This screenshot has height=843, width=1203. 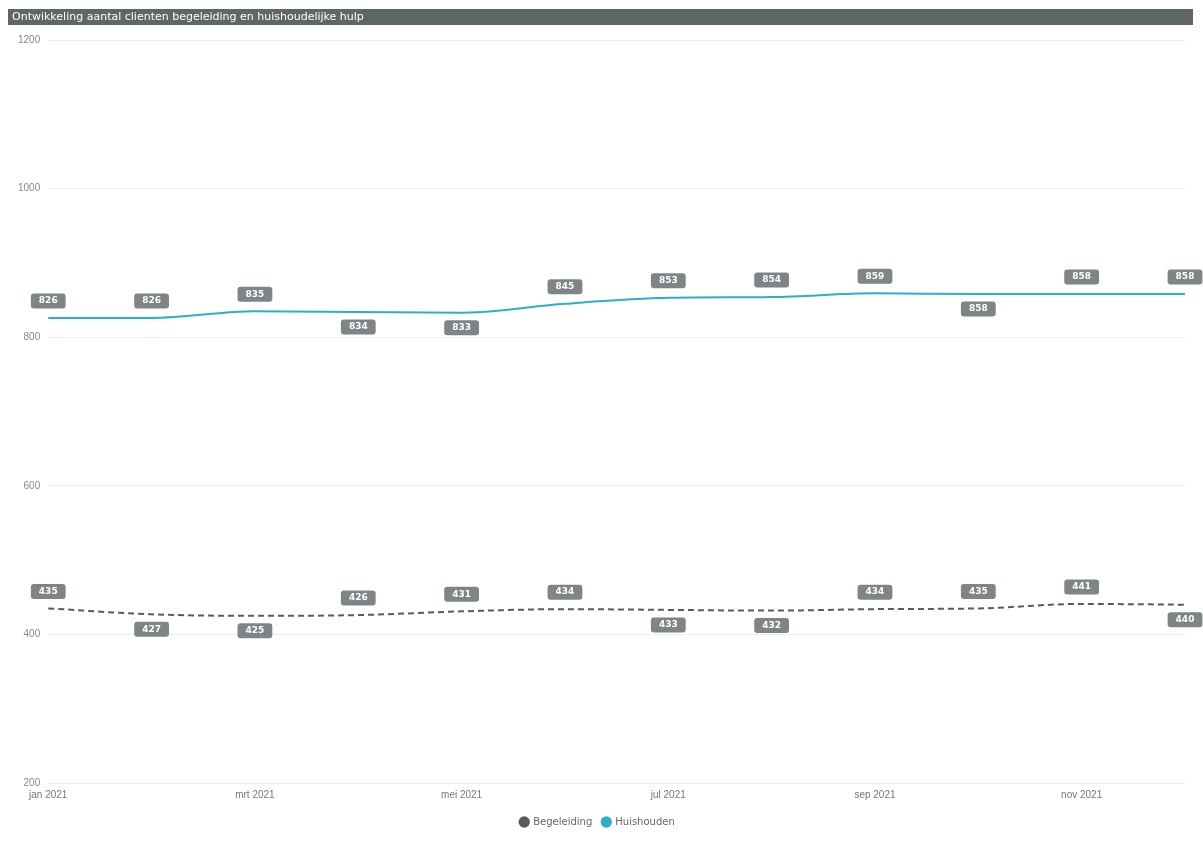 I want to click on data-label: 440, so click(x=1185, y=619).